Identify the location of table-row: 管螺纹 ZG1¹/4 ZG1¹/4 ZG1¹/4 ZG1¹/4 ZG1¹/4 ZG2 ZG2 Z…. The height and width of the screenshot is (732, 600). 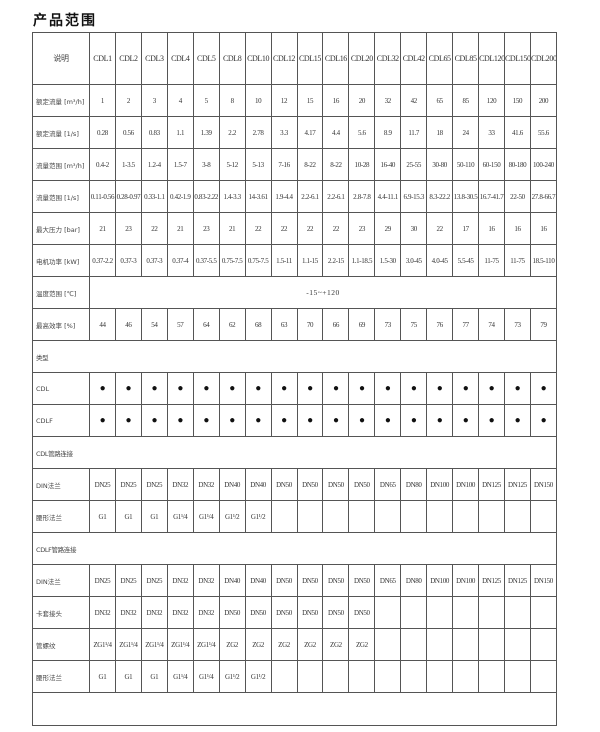
(295, 644).